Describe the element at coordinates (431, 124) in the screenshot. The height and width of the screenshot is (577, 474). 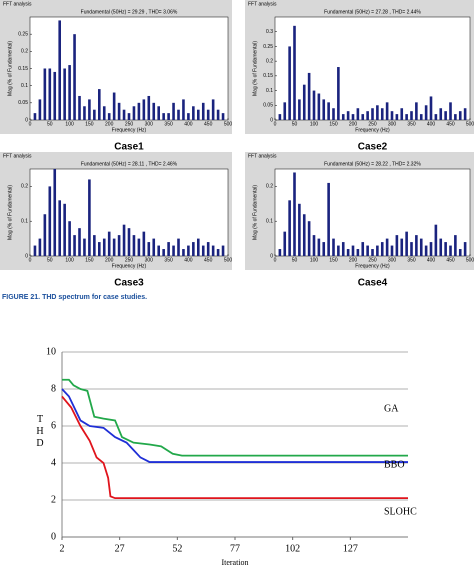
I see `x-tick-label: 400` at that location.